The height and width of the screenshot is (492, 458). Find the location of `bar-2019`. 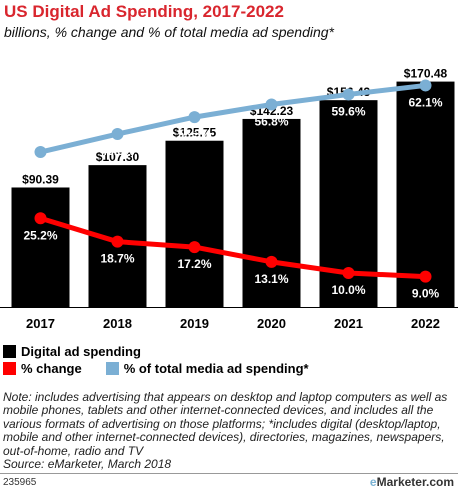

bar-2019 is located at coordinates (194, 223).